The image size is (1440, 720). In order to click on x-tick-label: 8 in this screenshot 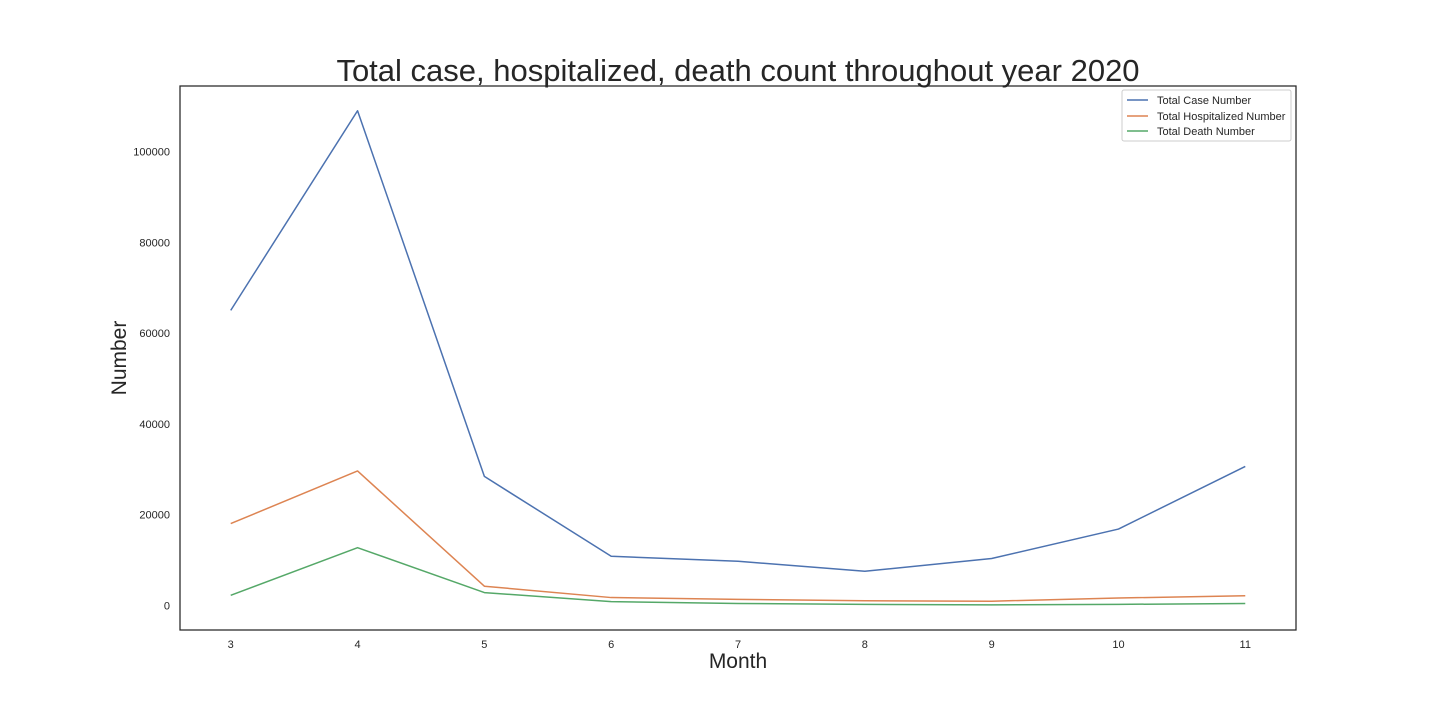, I will do `click(865, 645)`.